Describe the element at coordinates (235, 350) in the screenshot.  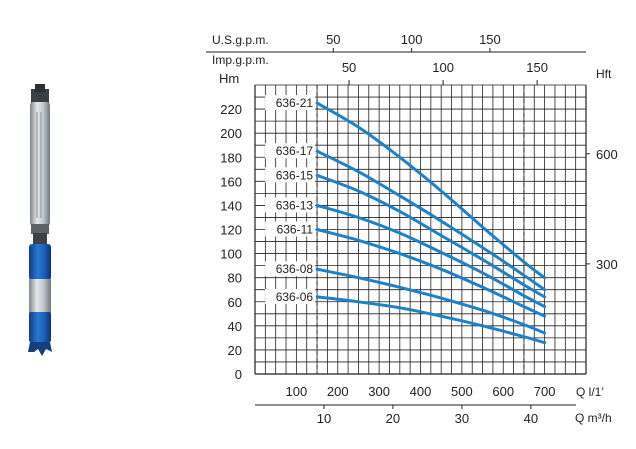
I see `y-tick-label: 20` at that location.